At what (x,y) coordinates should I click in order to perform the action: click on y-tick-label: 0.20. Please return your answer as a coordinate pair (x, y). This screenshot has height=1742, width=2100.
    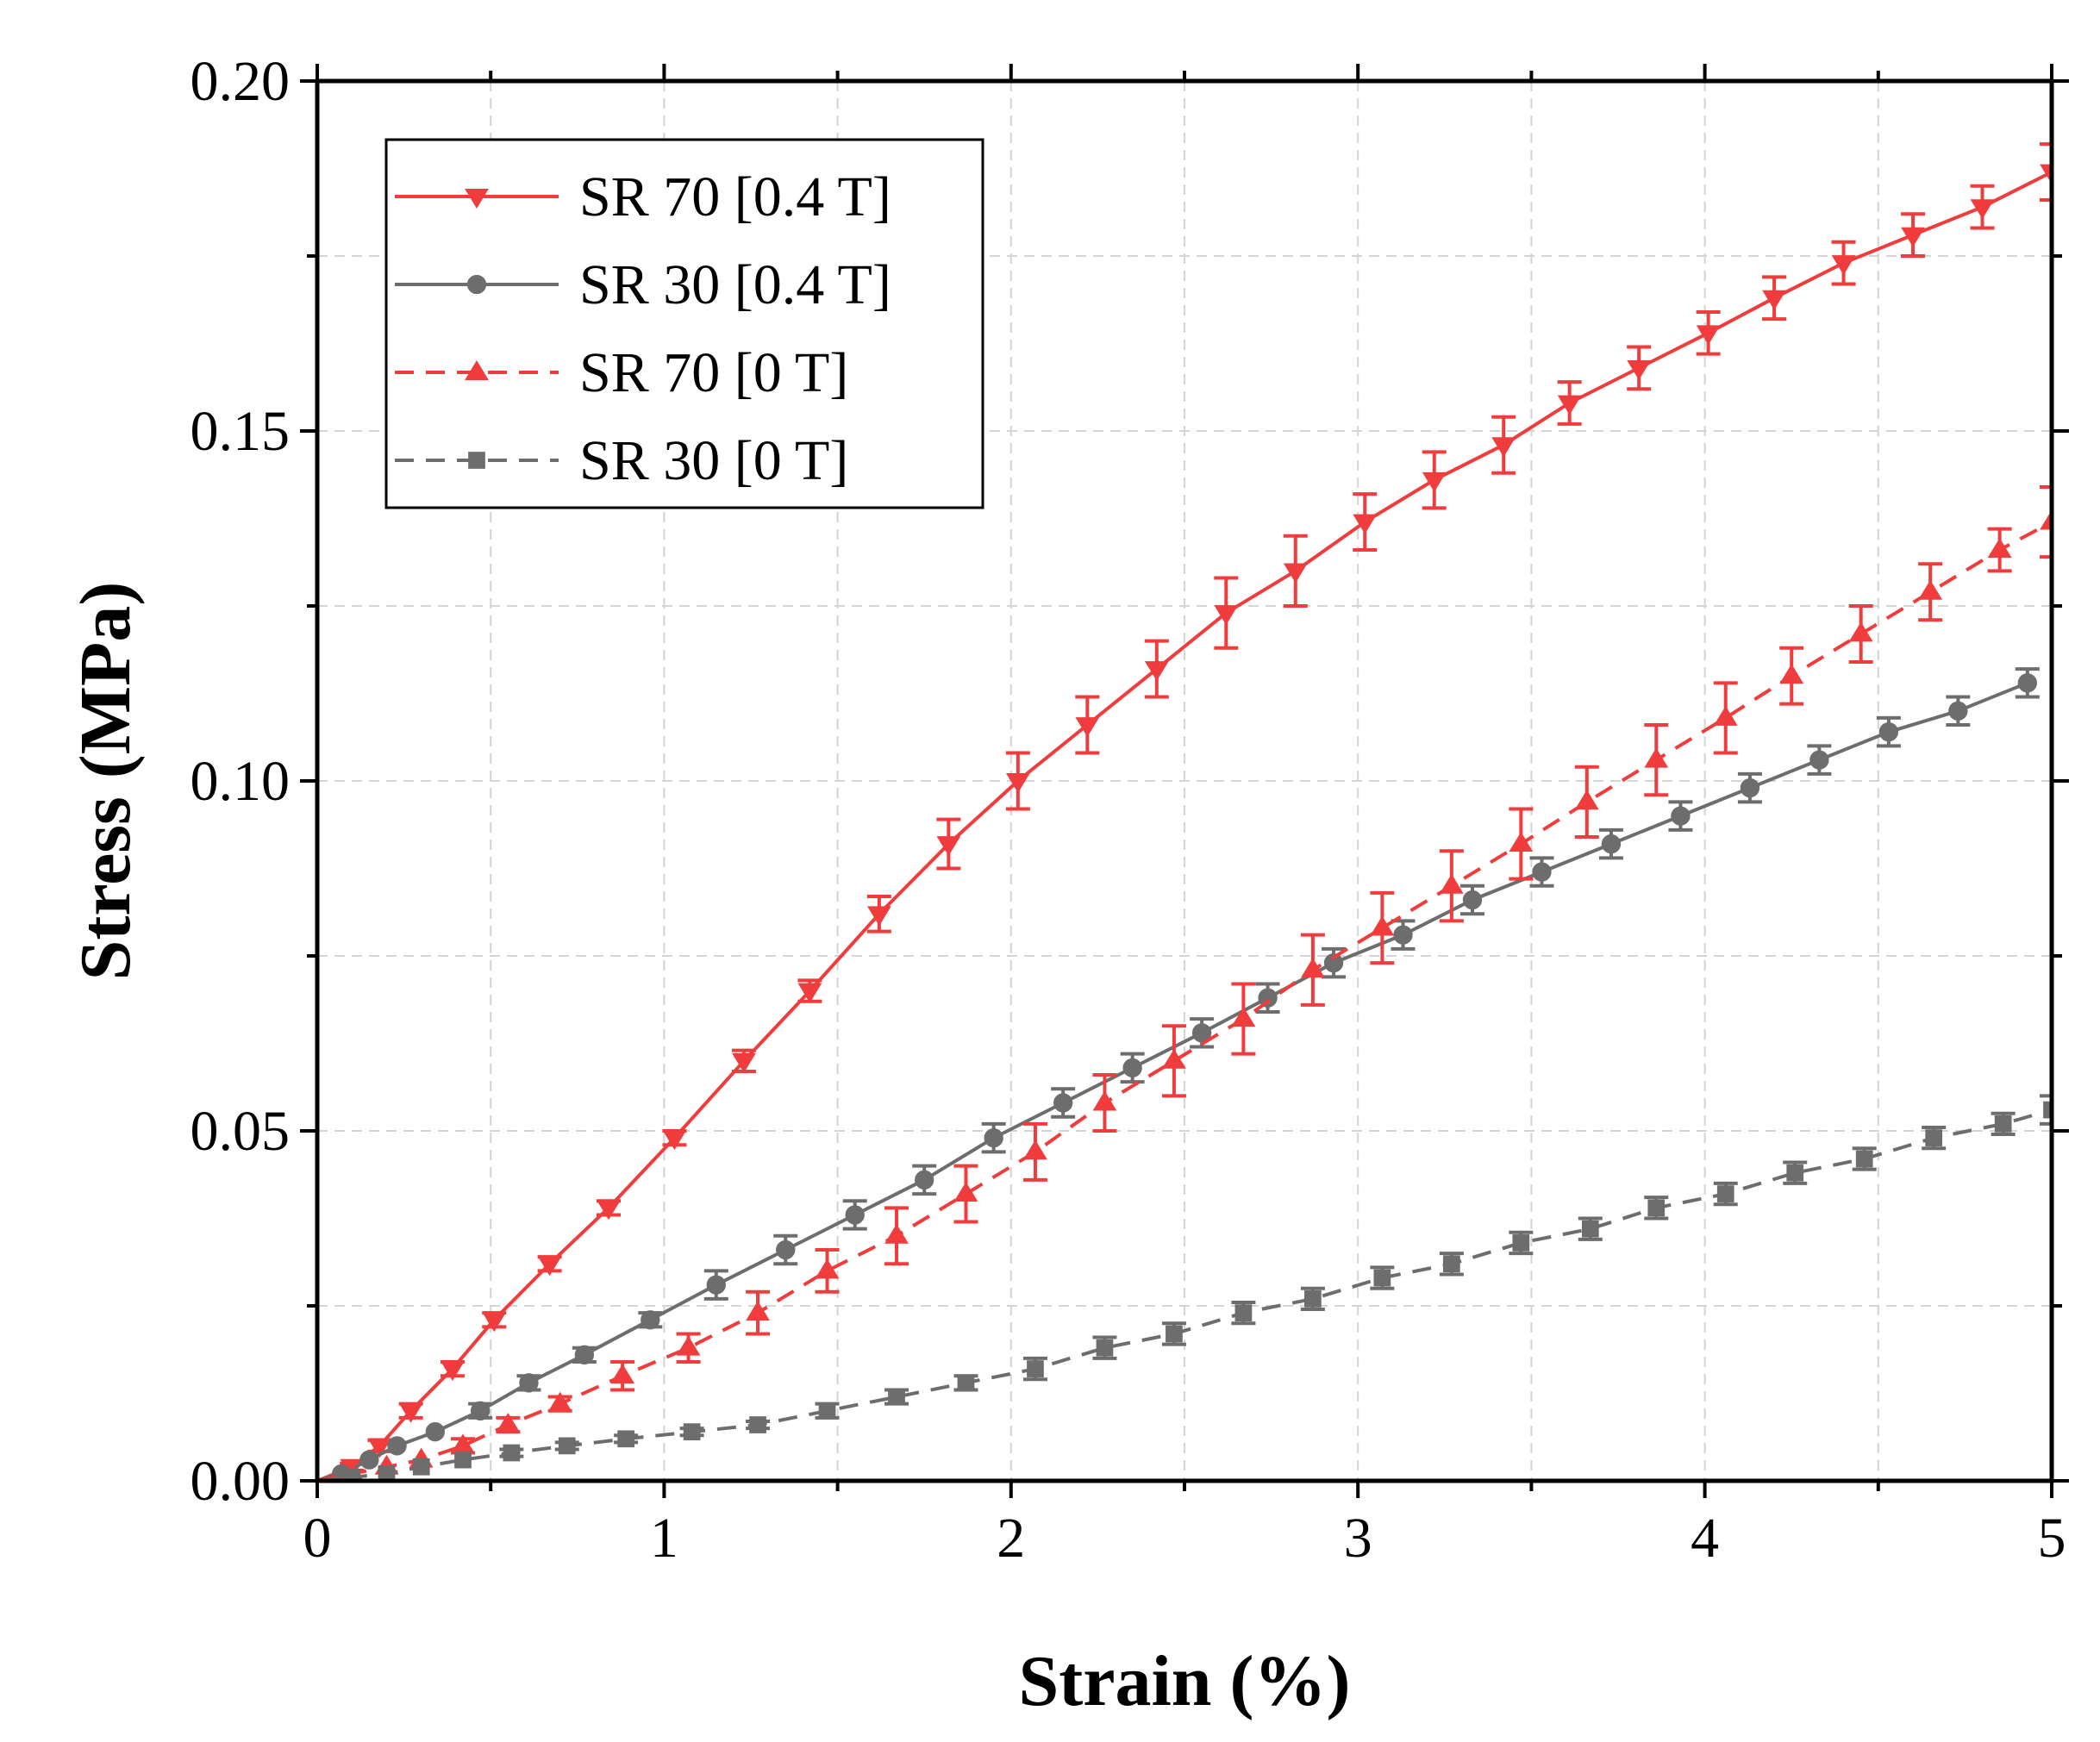
    Looking at the image, I should click on (241, 81).